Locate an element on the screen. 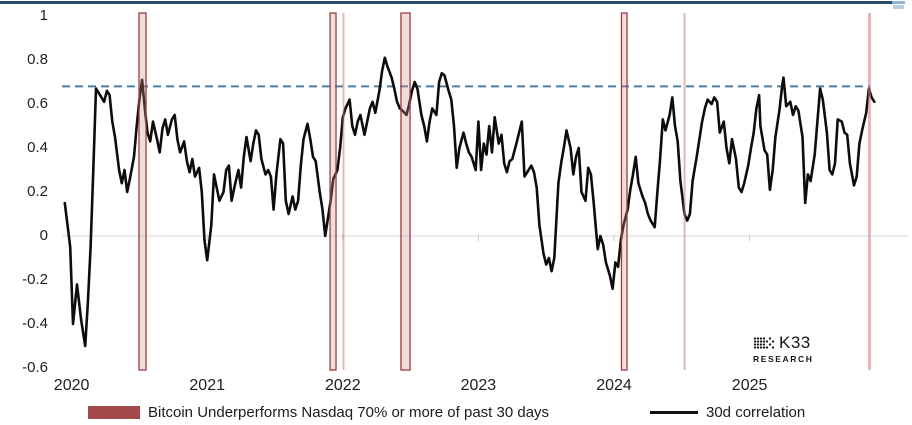 This screenshot has width=912, height=425. x-axis-label: 2024 is located at coordinates (614, 385).